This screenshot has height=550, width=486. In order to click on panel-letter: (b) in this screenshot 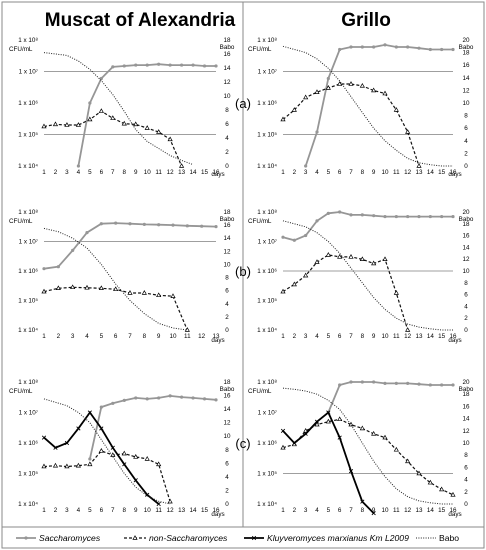, I will do `click(243, 271)`.